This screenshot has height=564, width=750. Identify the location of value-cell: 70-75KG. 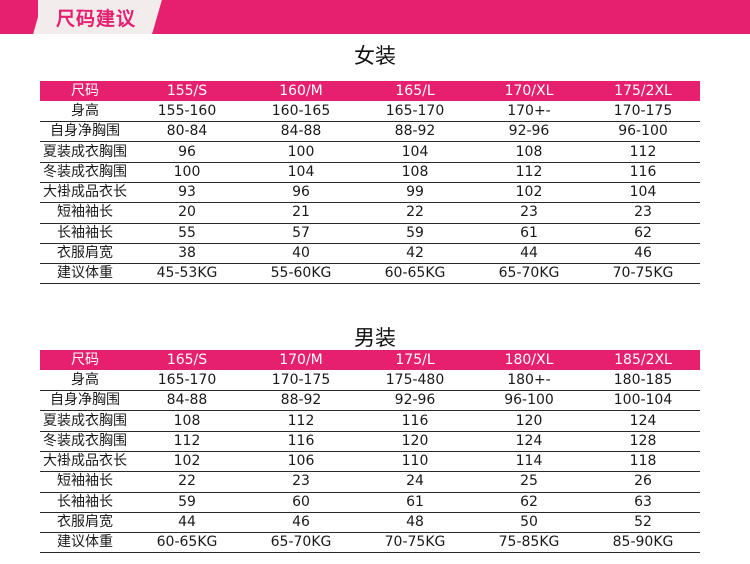
(643, 274).